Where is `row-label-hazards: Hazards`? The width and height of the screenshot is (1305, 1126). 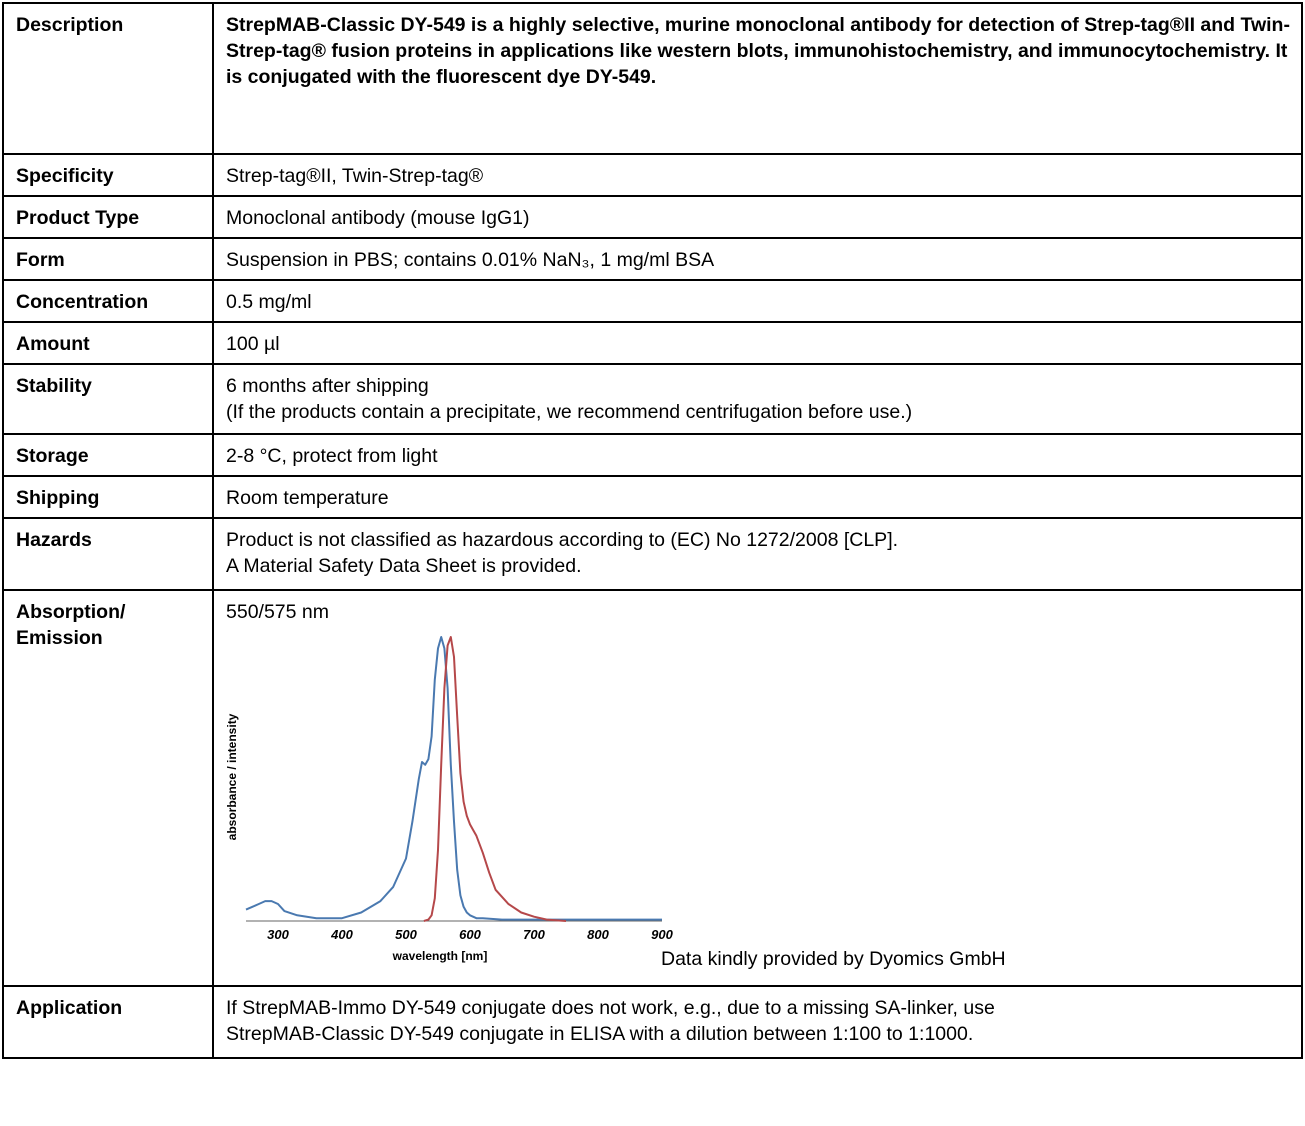
row-label-hazards: Hazards is located at coordinates (108, 554).